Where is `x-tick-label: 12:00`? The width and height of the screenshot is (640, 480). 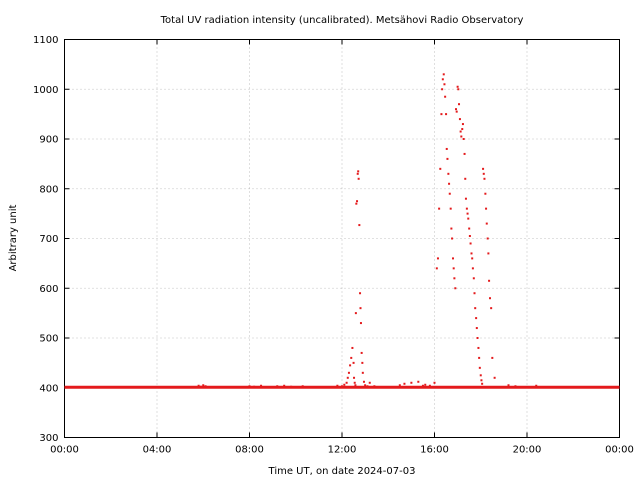
x-tick-label: 12:00 is located at coordinates (342, 450).